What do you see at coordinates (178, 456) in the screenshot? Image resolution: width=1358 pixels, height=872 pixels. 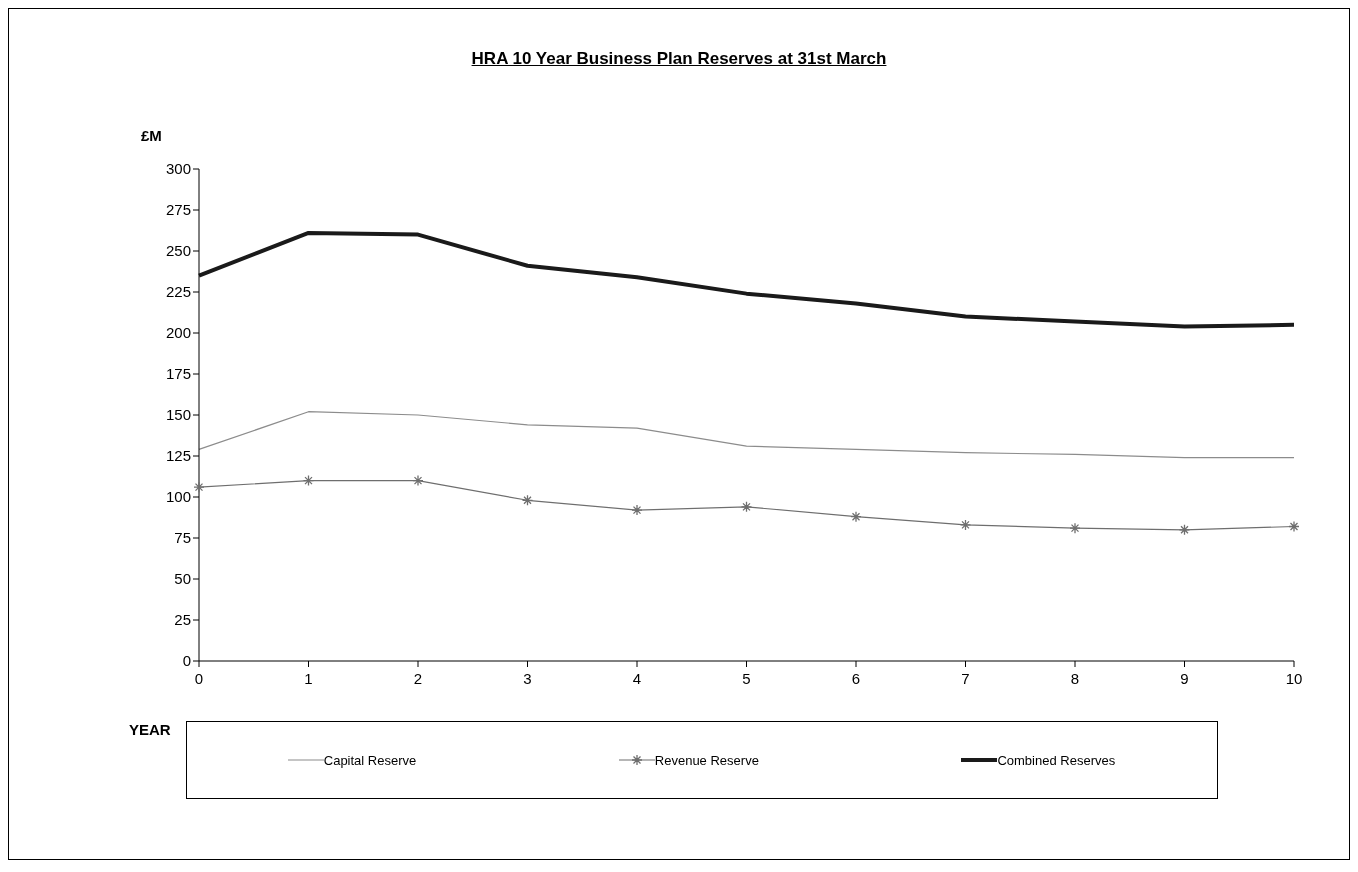 I see `y-tick-label: 125` at bounding box center [178, 456].